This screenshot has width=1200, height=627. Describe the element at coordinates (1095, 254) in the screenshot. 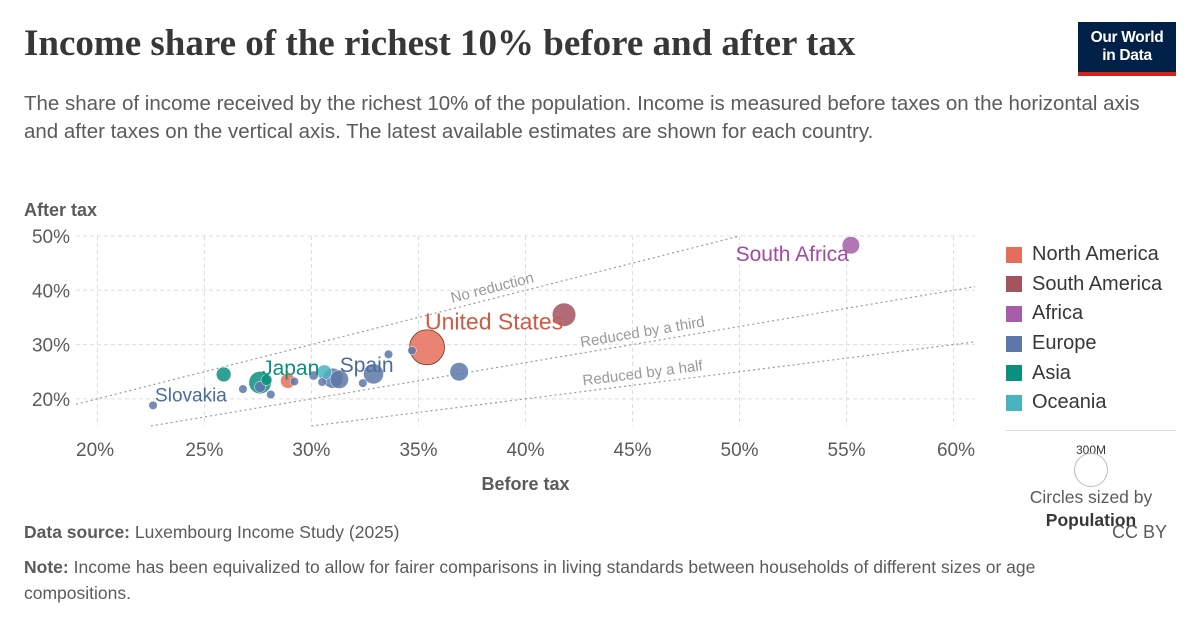

I see `legend-label: North America` at that location.